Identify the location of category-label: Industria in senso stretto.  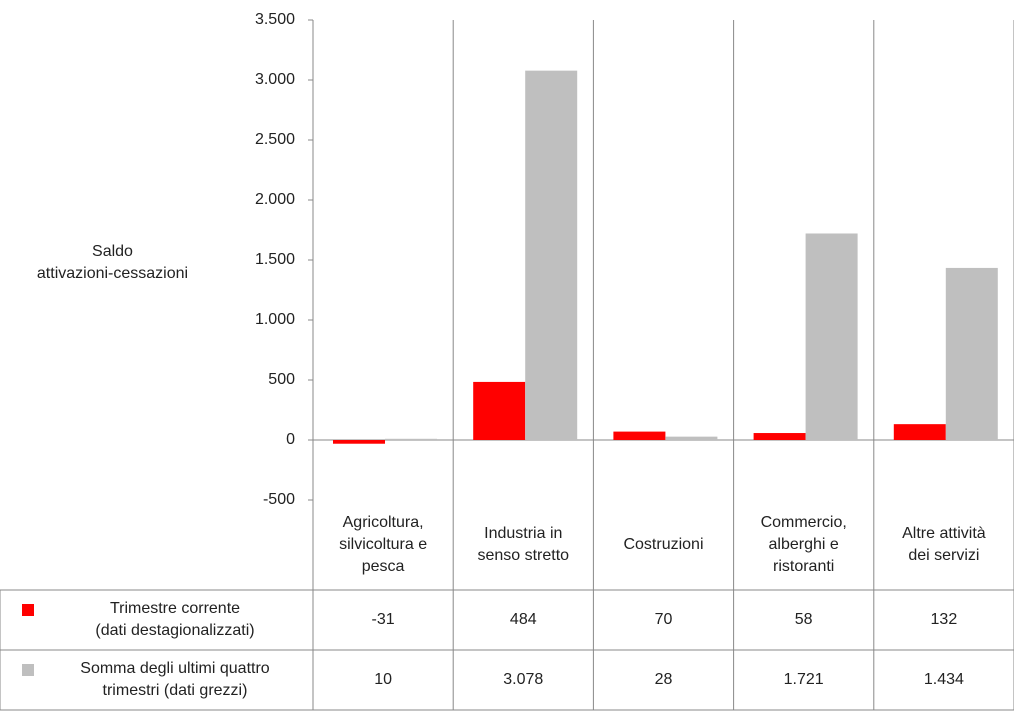
(523, 544).